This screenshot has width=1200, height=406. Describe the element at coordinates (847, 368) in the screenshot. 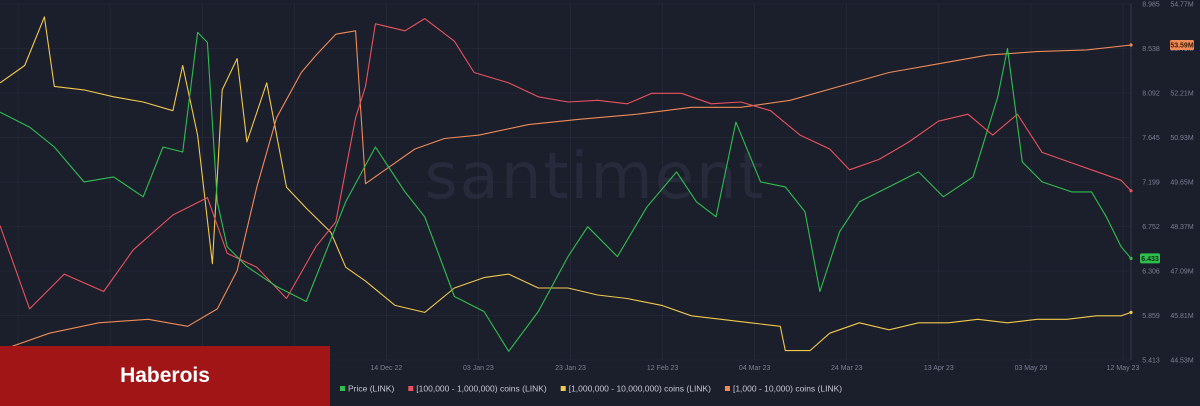

I see `date-tick-label: 24 Mar 23` at that location.